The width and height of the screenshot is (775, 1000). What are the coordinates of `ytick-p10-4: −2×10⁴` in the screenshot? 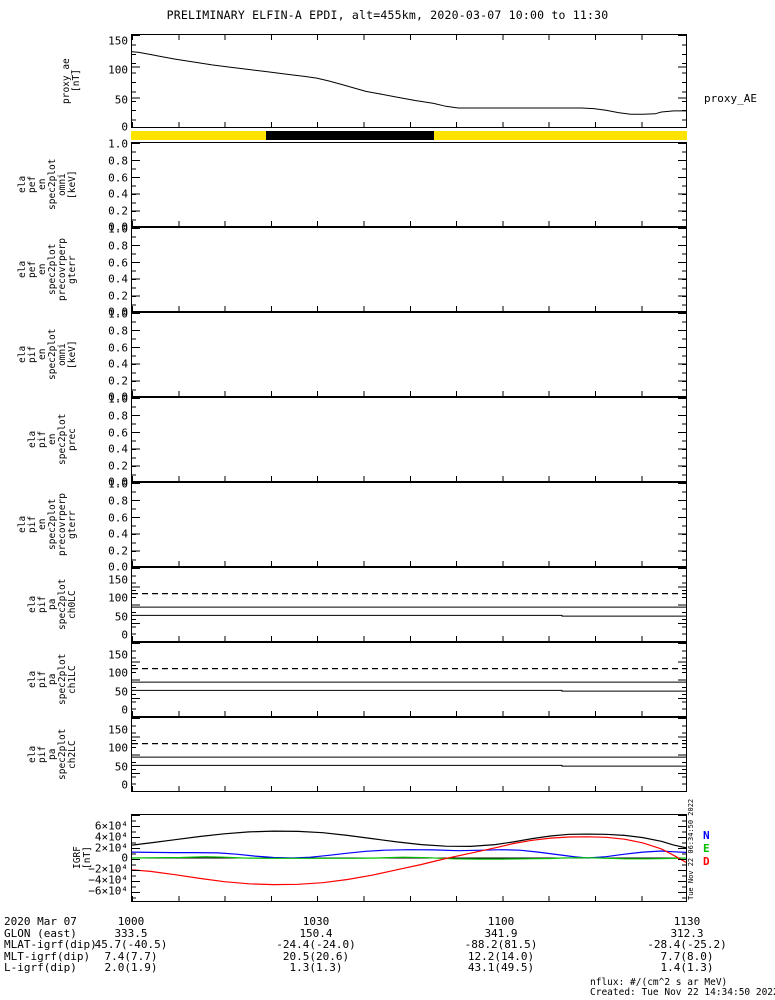 It's located at (108, 869).